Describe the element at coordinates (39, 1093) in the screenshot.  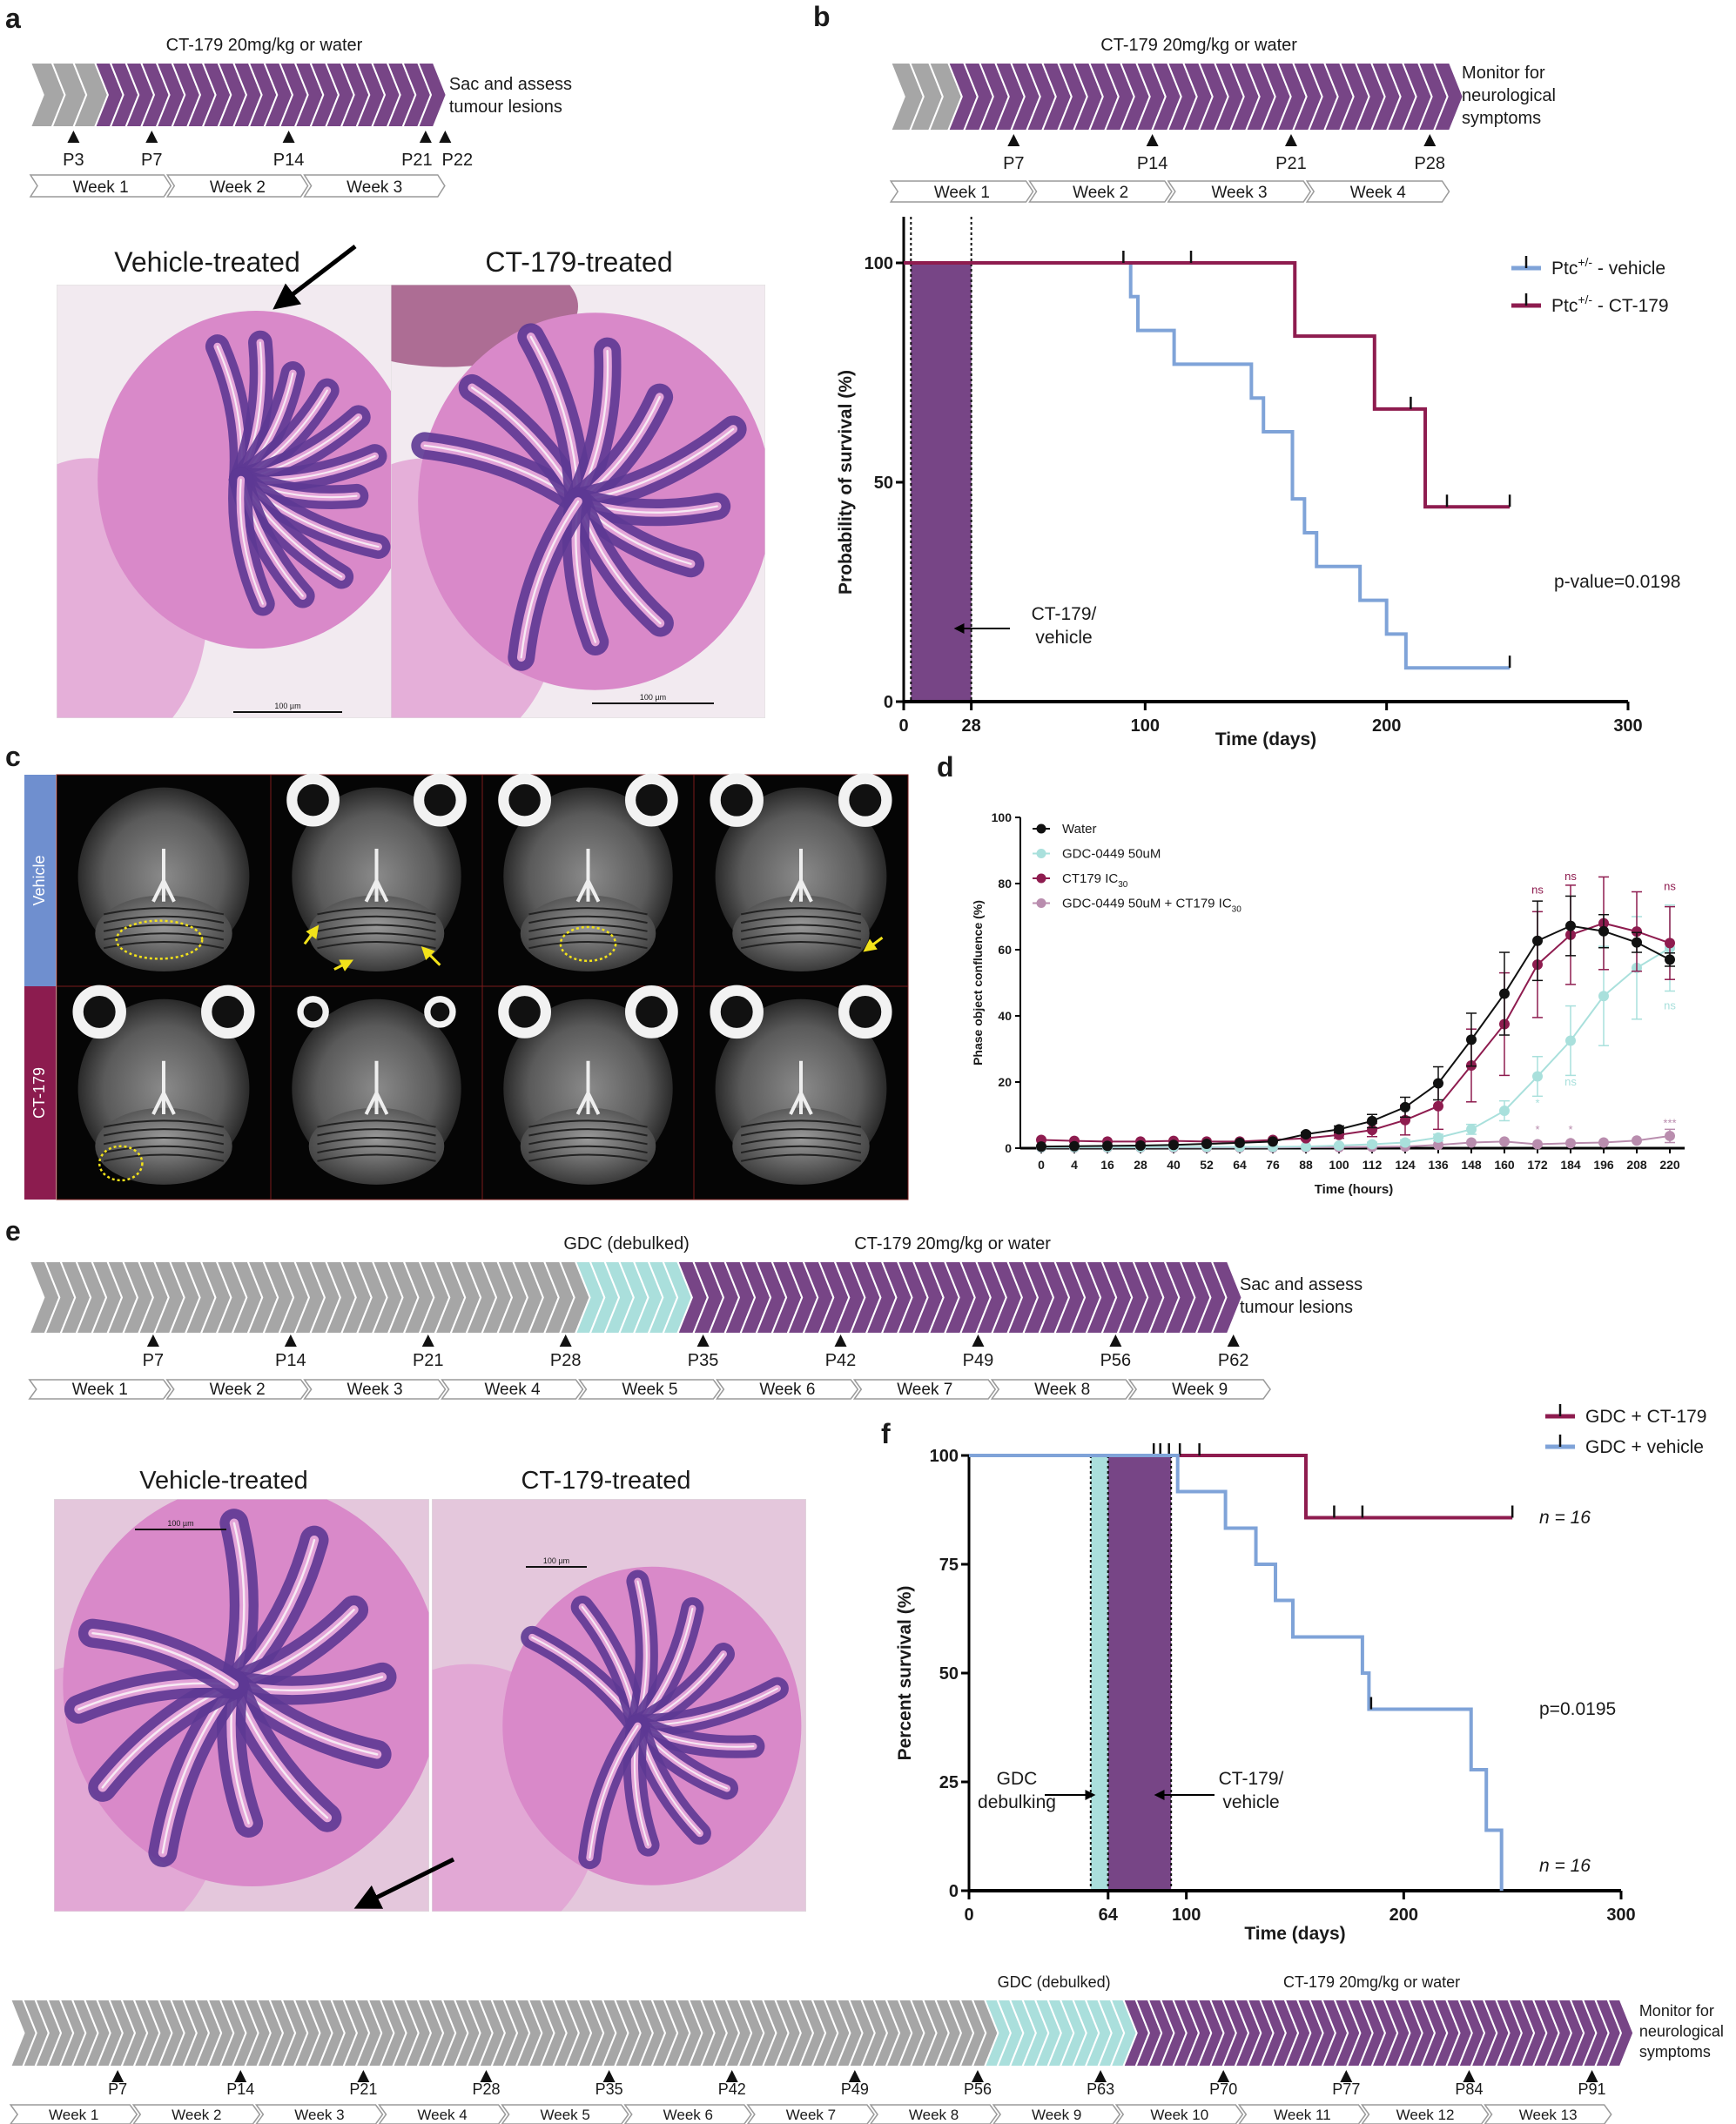
I see `row-label: CT-179` at that location.